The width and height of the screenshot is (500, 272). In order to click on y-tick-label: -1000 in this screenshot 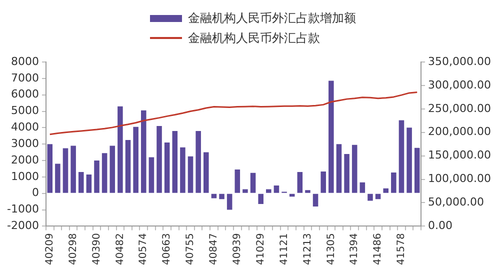, I will do `click(22, 209)`.